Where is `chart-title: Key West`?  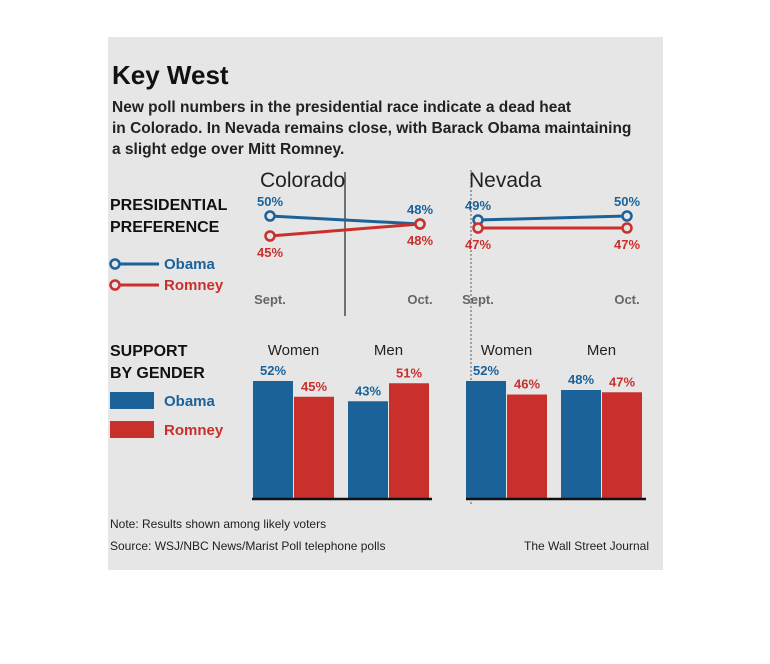 chart-title: Key West is located at coordinates (170, 75).